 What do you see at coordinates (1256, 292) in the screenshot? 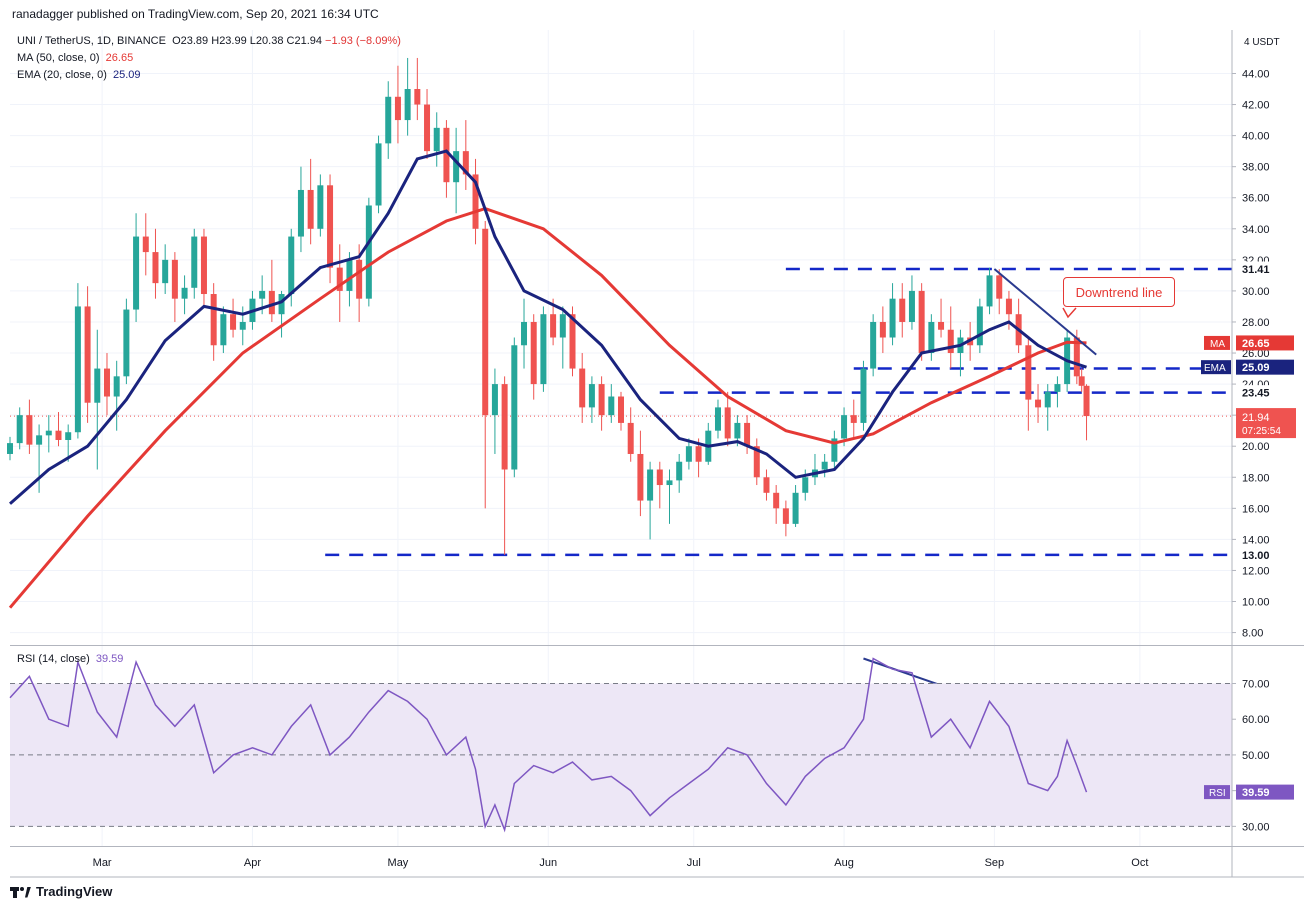
I see `price-tick-label: 30.00` at bounding box center [1256, 292].